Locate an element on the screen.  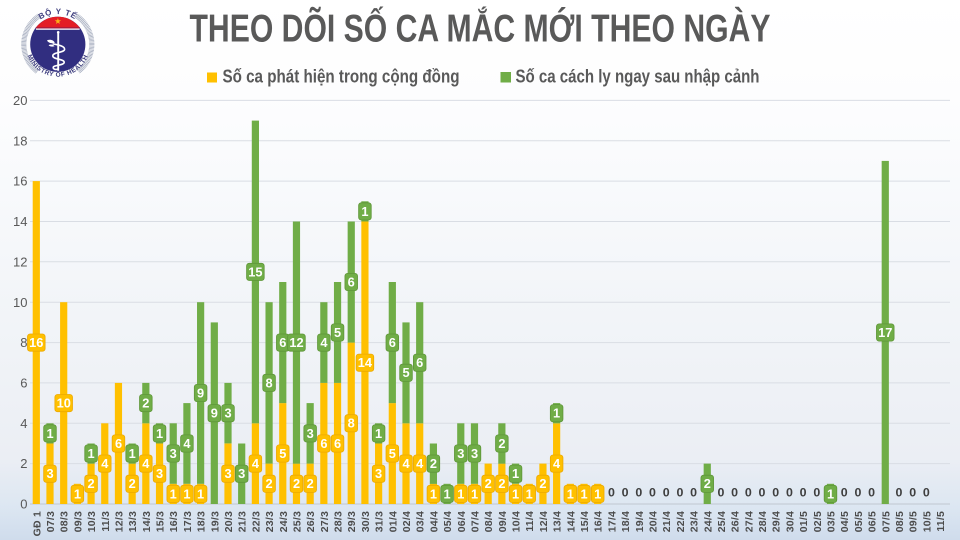
svg-text:Số ca cách ly ngay sau nhập cả: Số ca cách ly ngay sau nhập cảnh is located at coordinates (638, 77).